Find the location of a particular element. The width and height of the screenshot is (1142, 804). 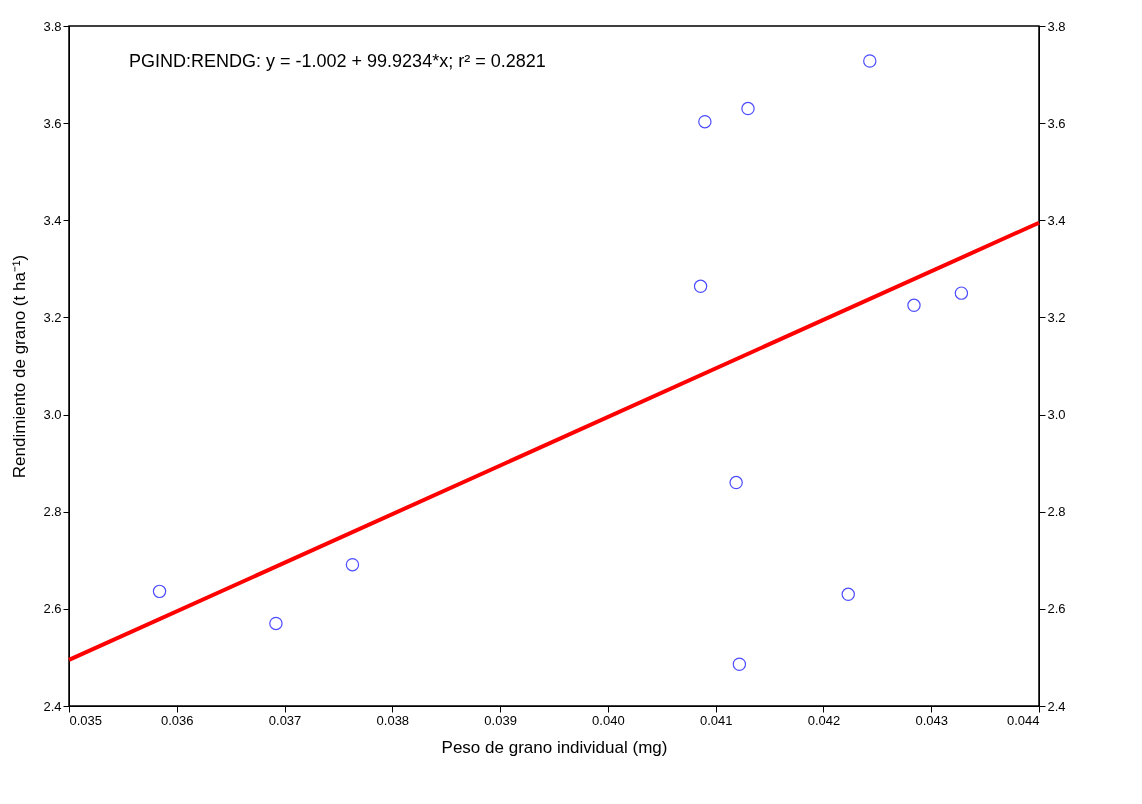

y-tick-label: 2.8 is located at coordinates (52, 512).